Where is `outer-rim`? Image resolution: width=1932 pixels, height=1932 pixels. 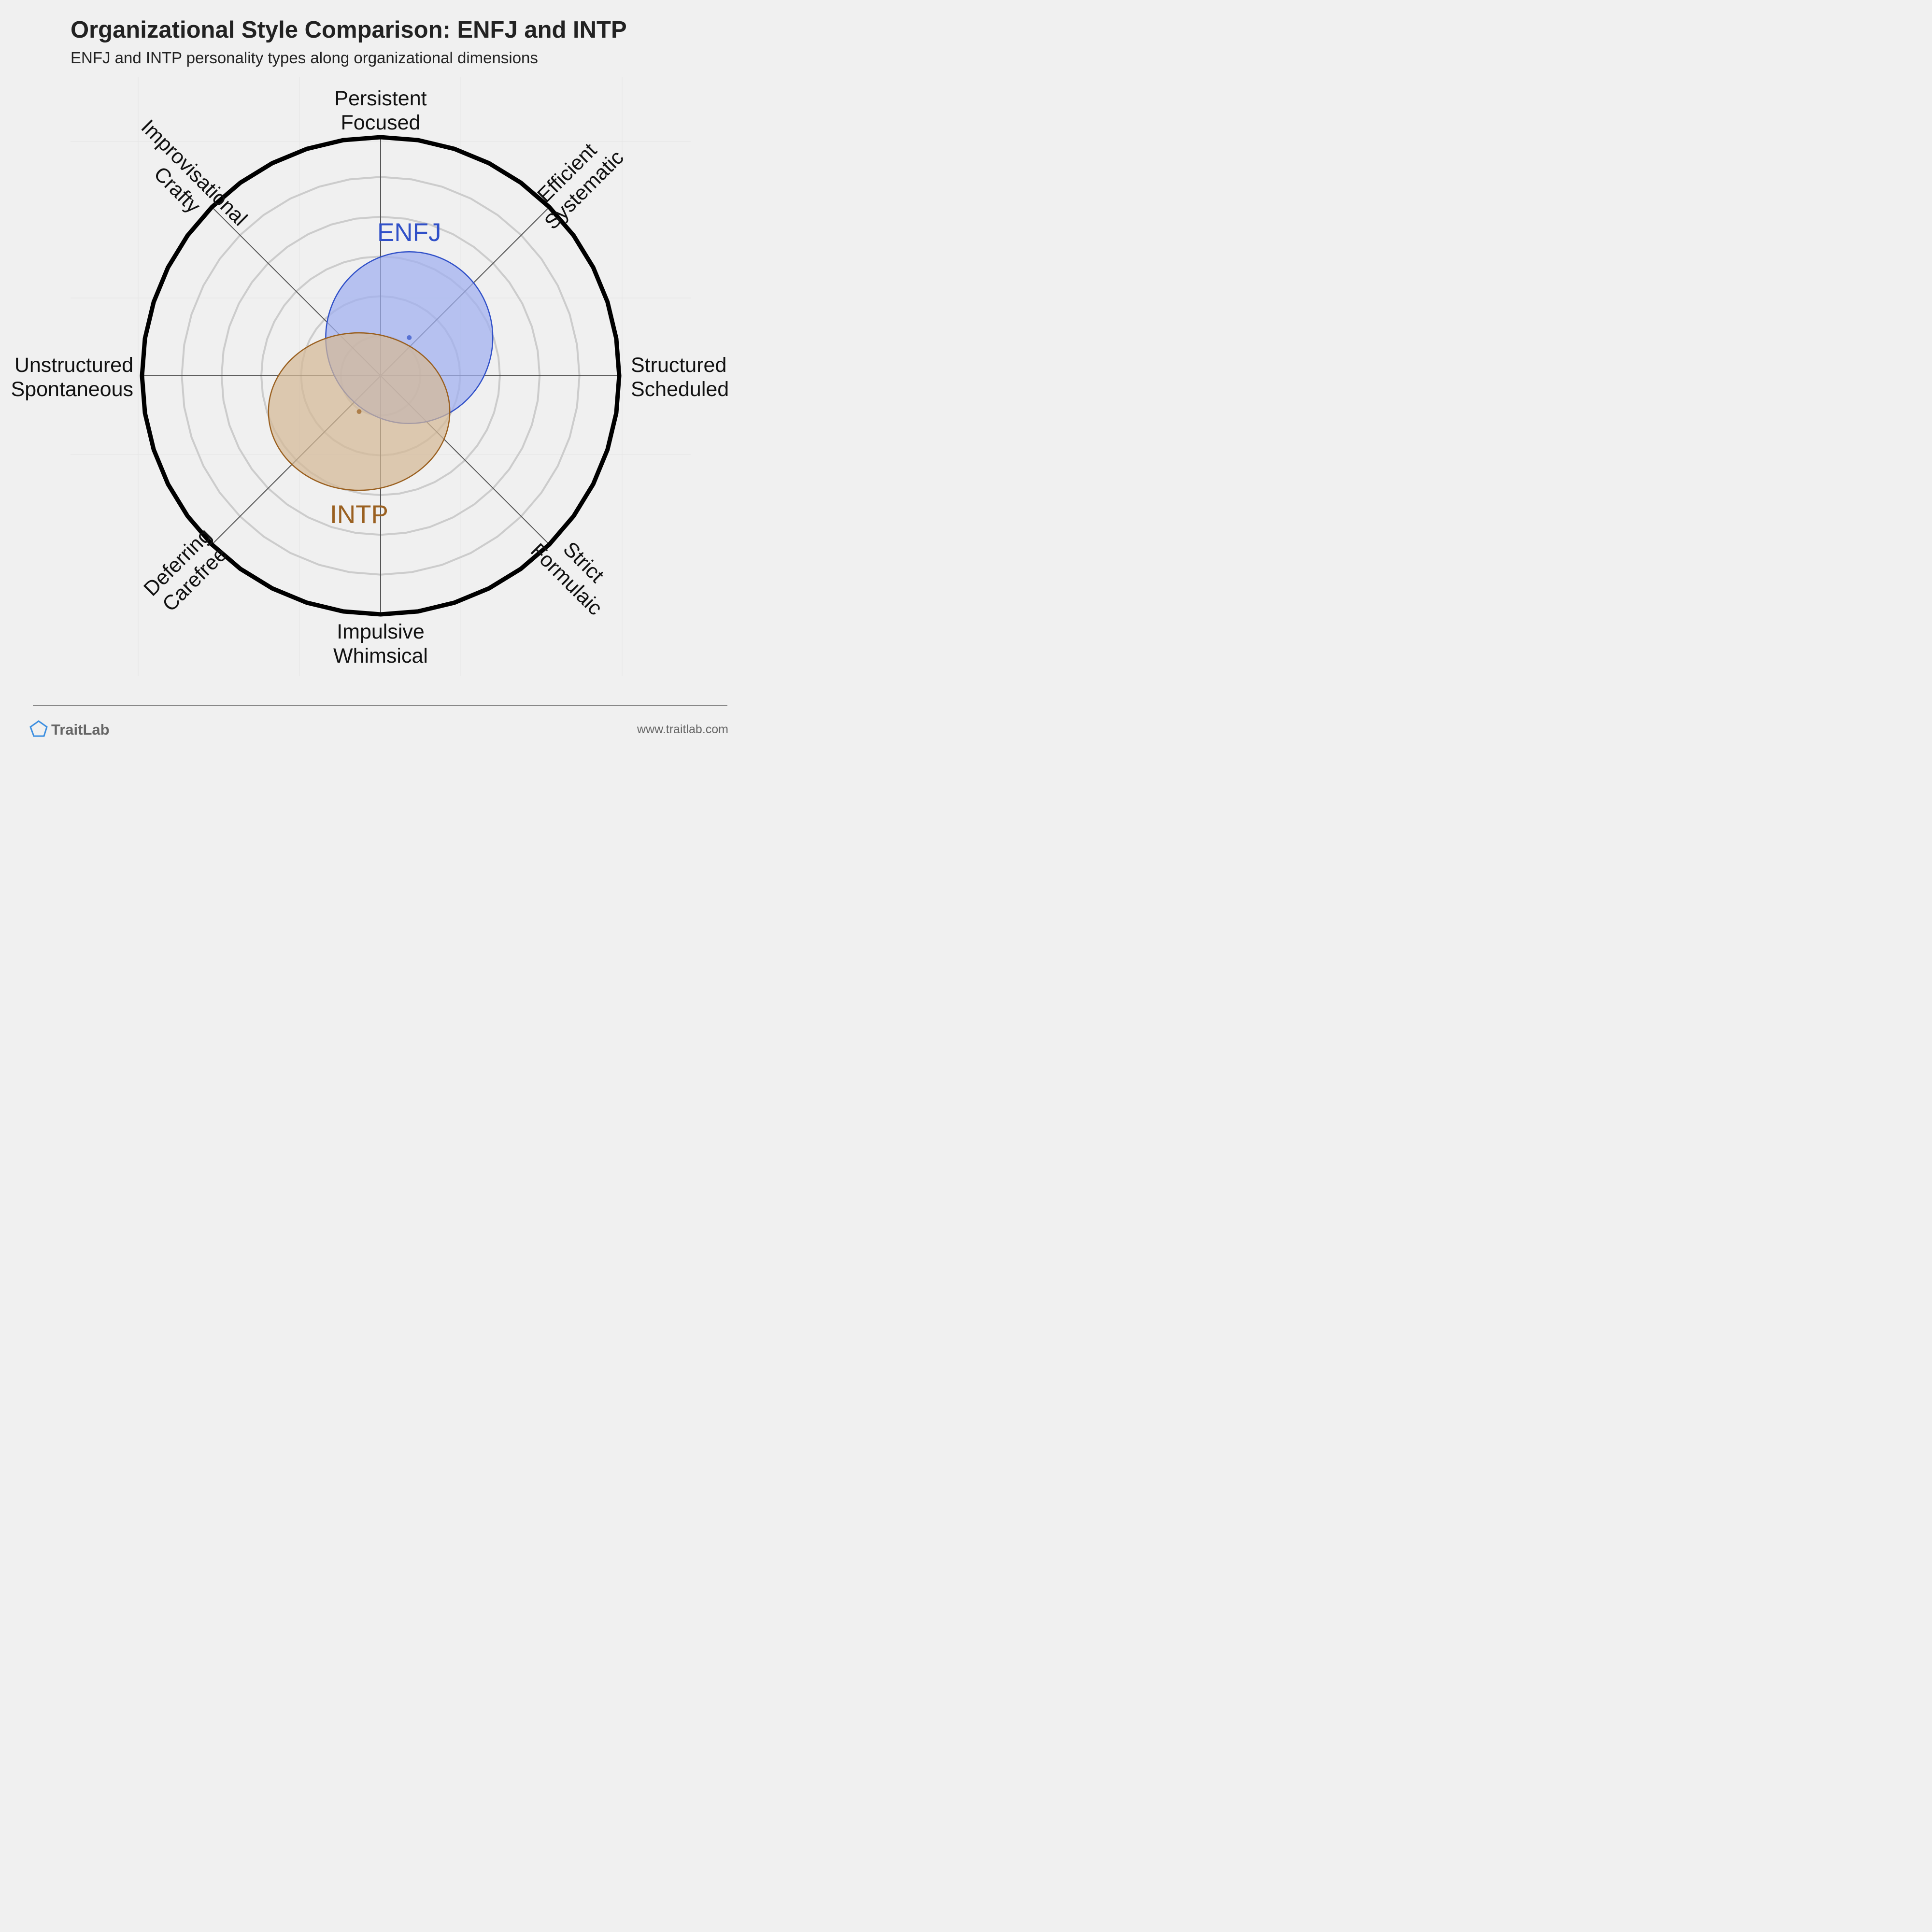
outer-rim is located at coordinates (381, 376).